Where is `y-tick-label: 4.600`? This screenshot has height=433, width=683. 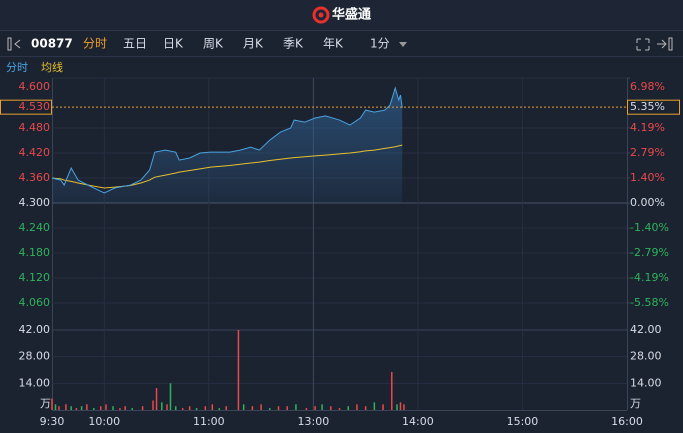
y-tick-label: 4.600 is located at coordinates (35, 86).